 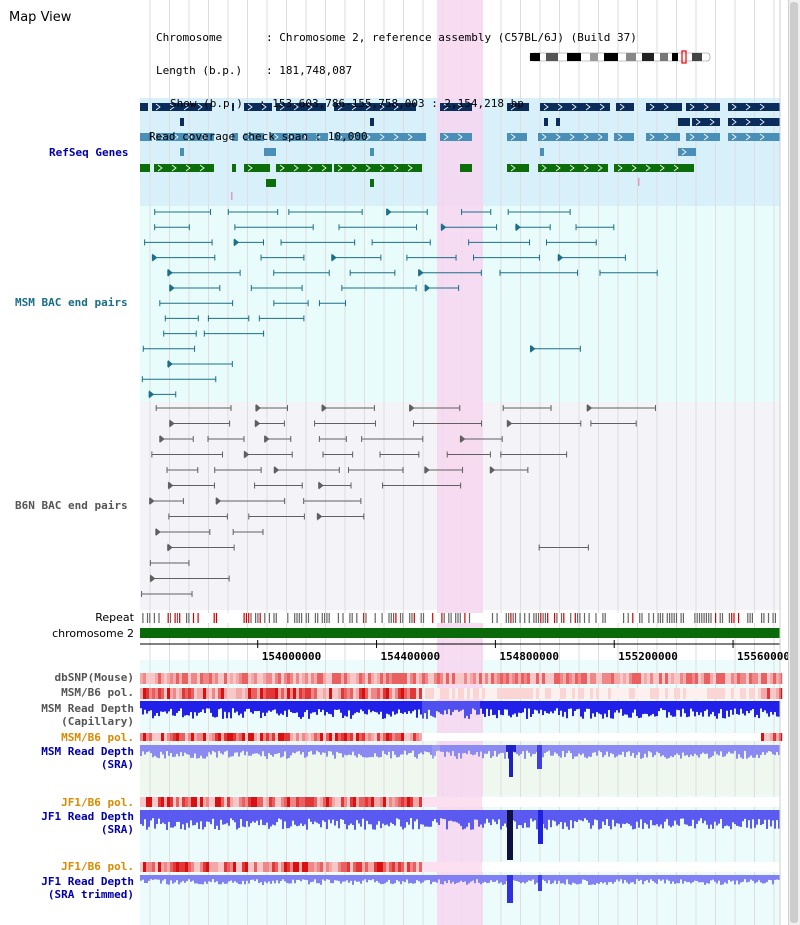 What do you see at coordinates (97, 802) in the screenshot?
I see `track-label-jf1-pol-1: JF1/B6 pol.` at bounding box center [97, 802].